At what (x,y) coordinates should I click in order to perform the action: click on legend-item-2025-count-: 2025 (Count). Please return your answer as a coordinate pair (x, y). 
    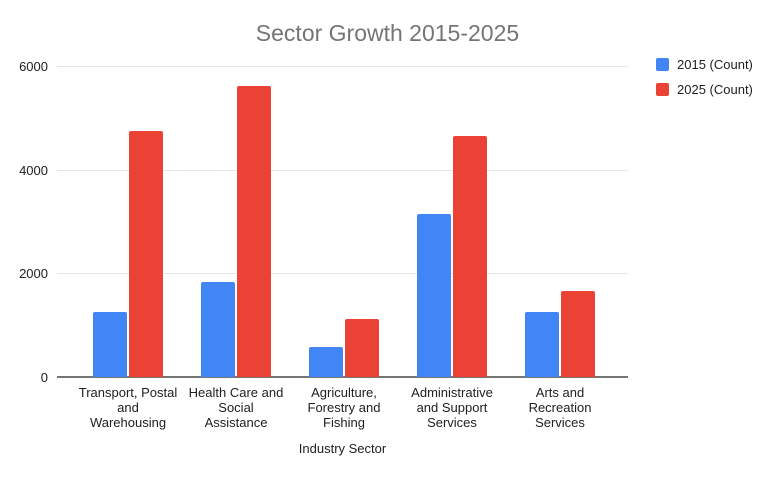
    Looking at the image, I should click on (704, 89).